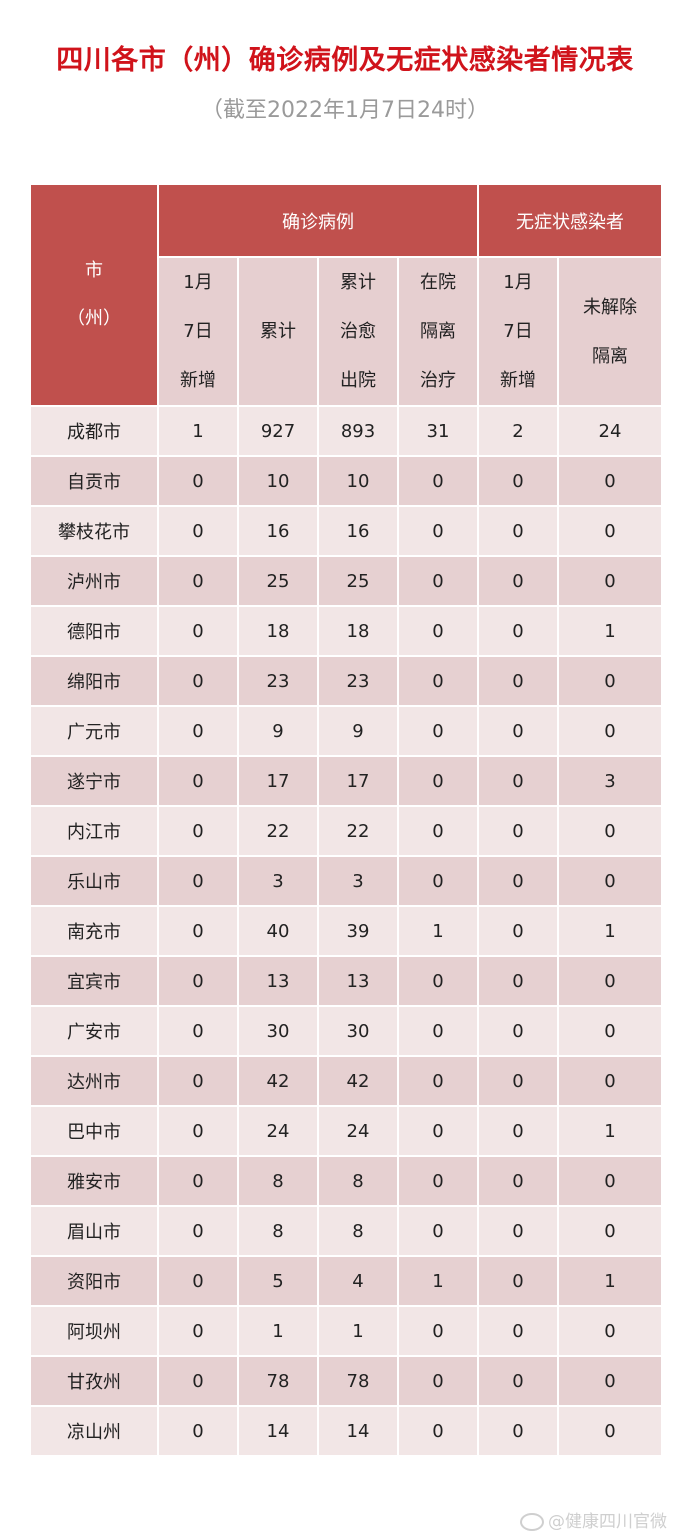  What do you see at coordinates (518, 431) in the screenshot?
I see `value-cell: 2` at bounding box center [518, 431].